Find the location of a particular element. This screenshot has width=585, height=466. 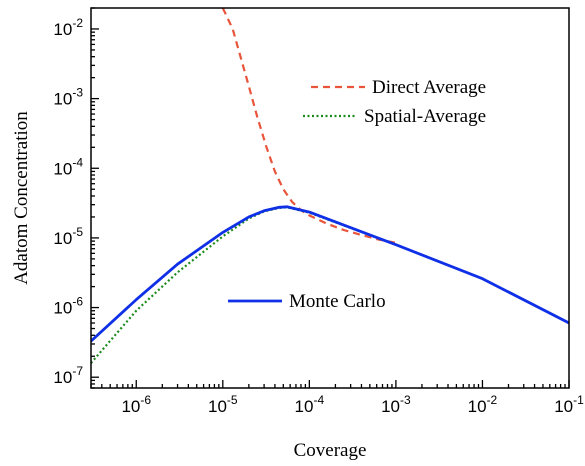

legend-label: Monte Carlo is located at coordinates (337, 301).